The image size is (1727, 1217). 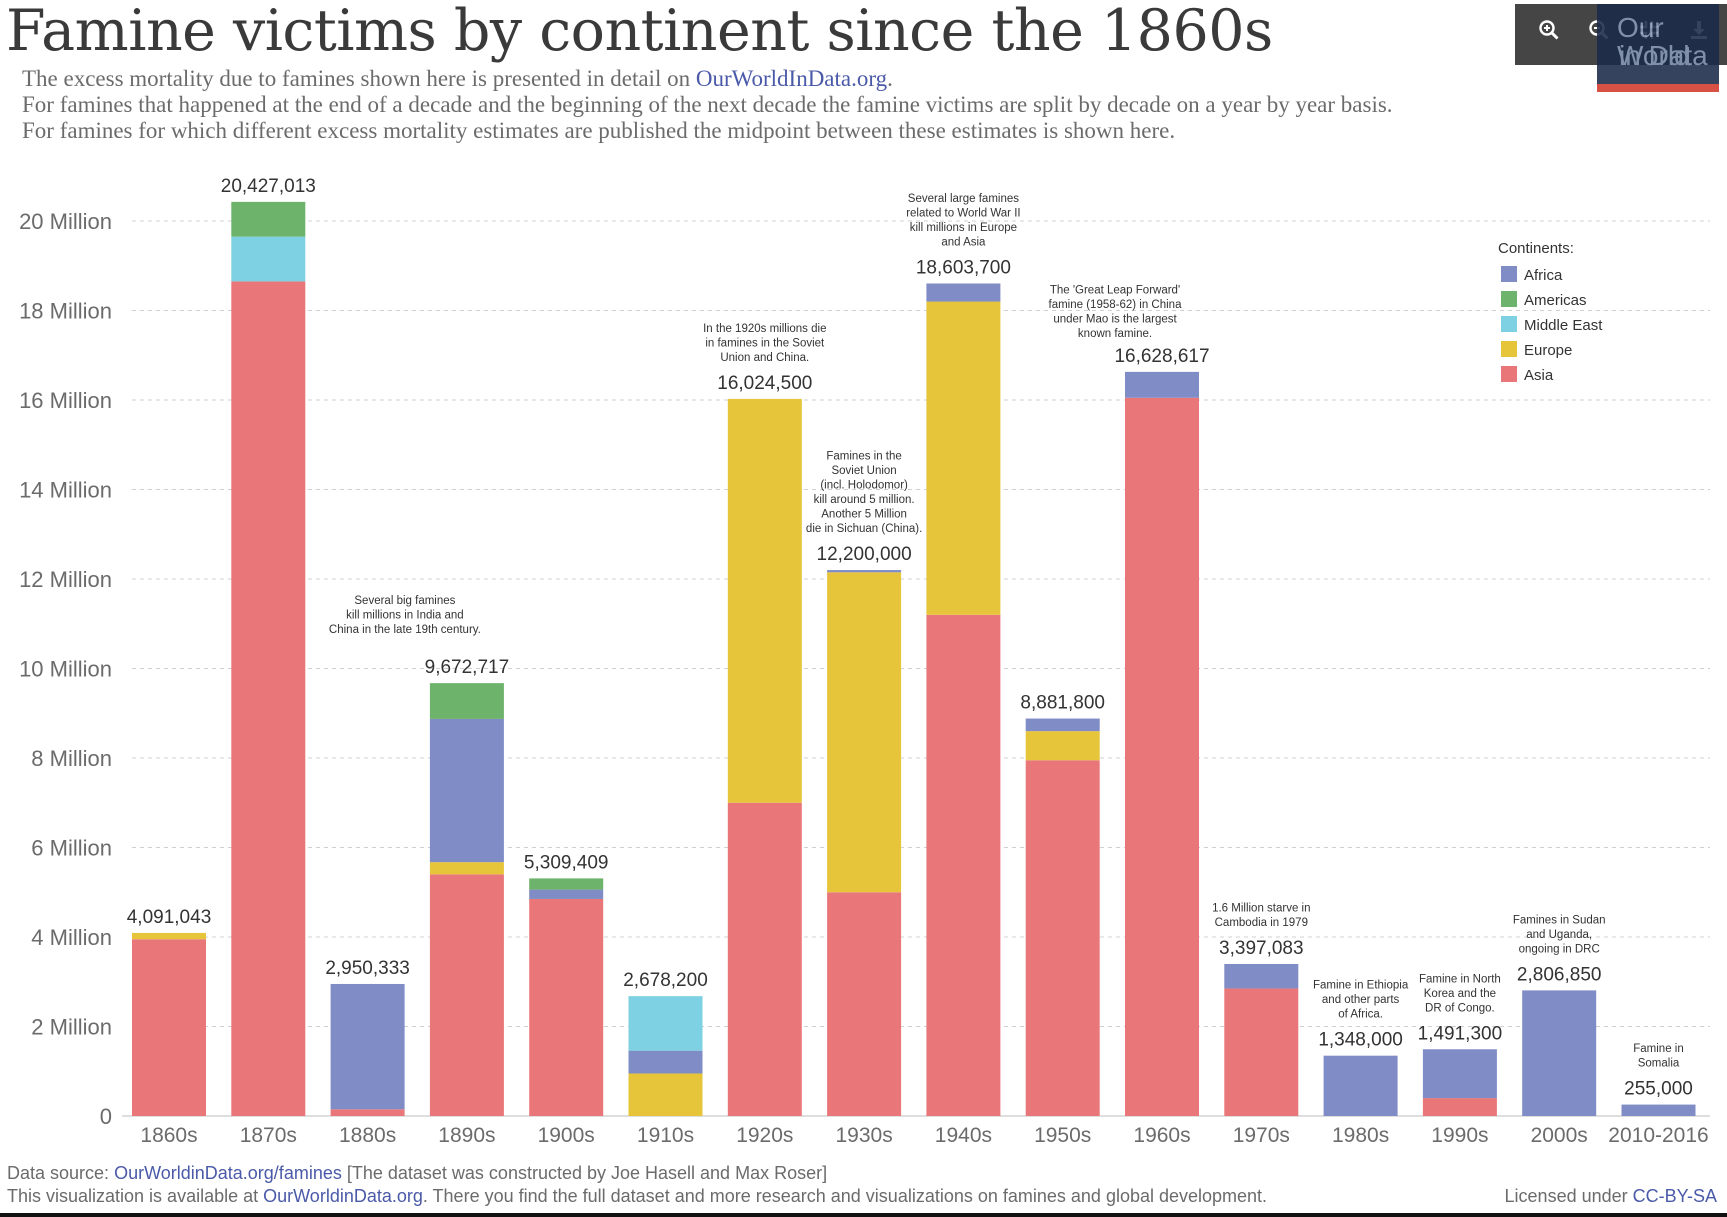 I want to click on annotation-text: Famine in Ethiopia, so click(x=1361, y=986).